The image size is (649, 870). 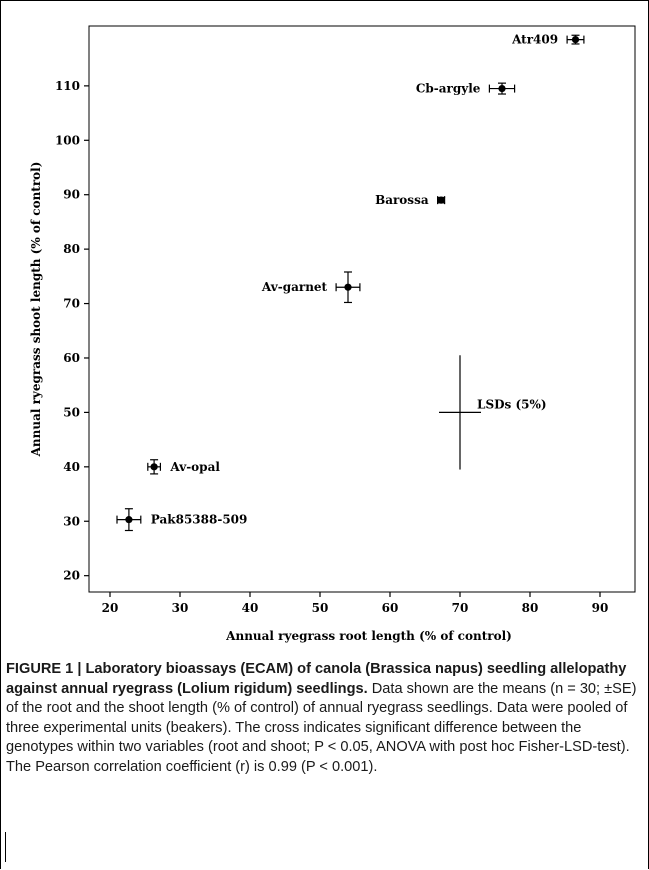 I want to click on x-tick-label: 70, so click(x=460, y=608).